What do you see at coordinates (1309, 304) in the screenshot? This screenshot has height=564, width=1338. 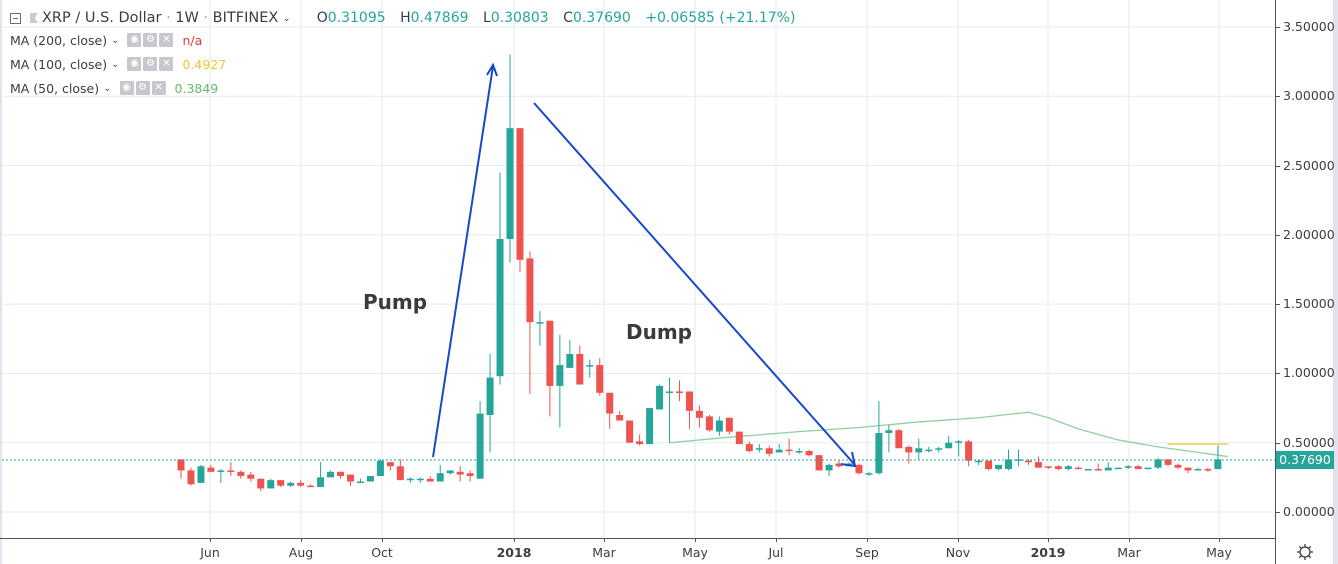 I see `price-tick-label: 1.50000` at bounding box center [1309, 304].